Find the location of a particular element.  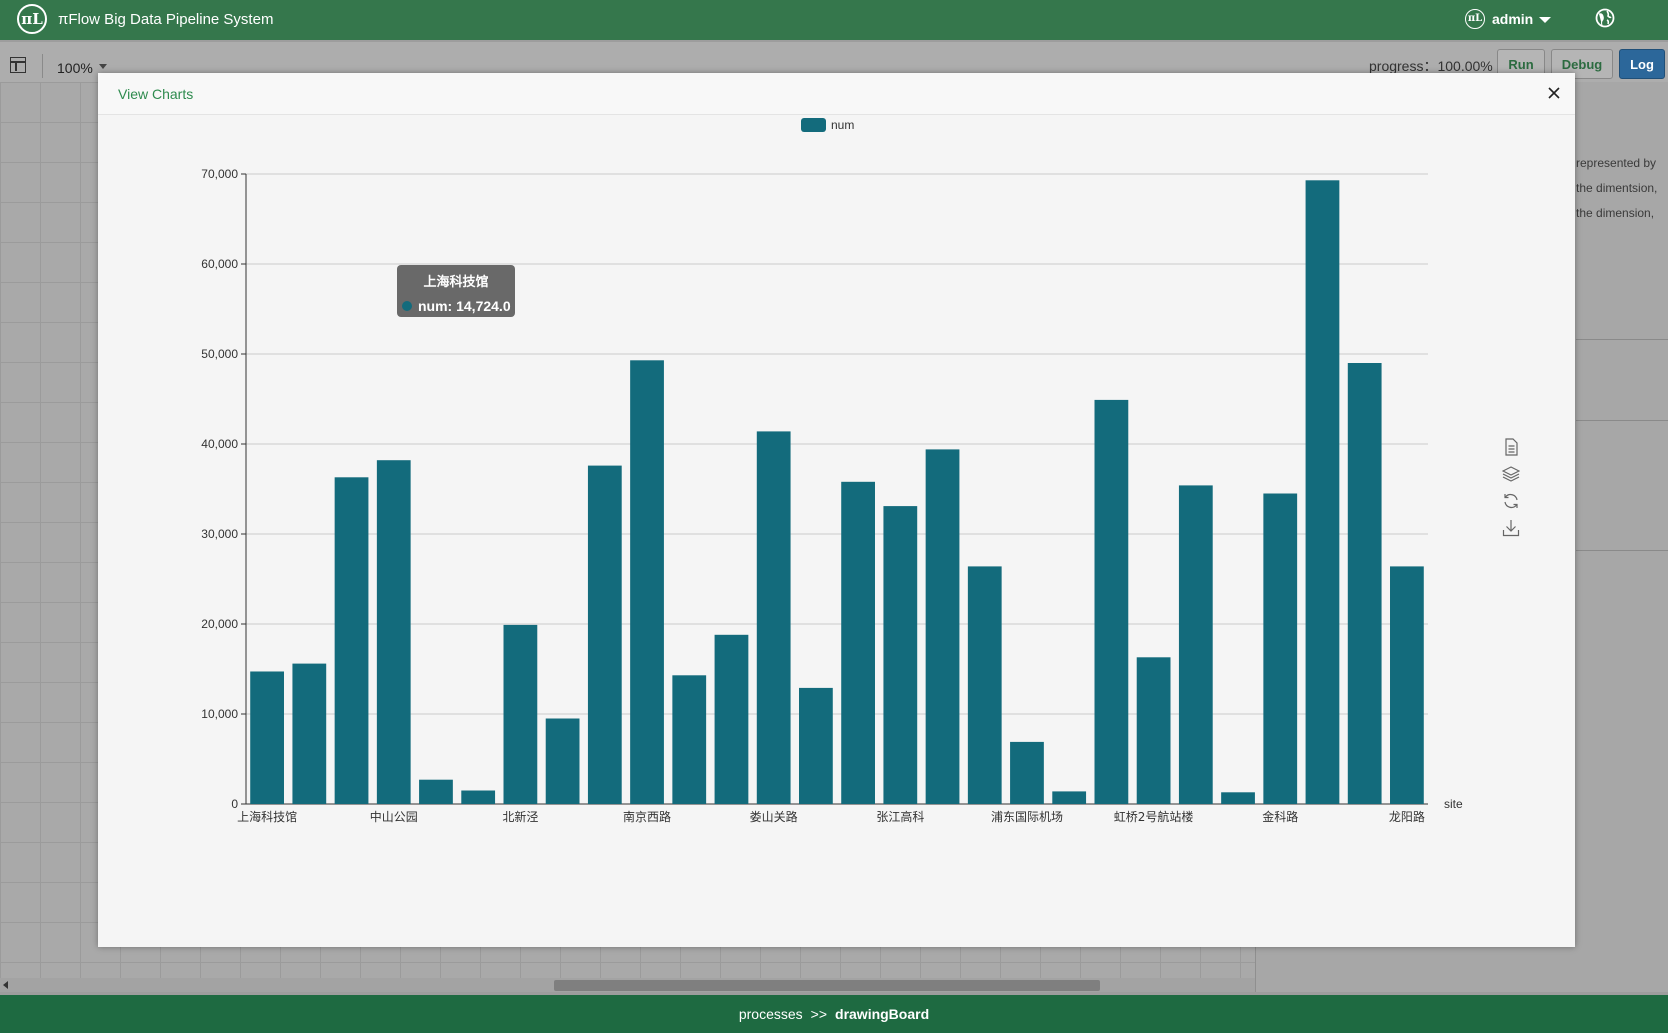

y-tick-label: 40,000 is located at coordinates (219, 444).